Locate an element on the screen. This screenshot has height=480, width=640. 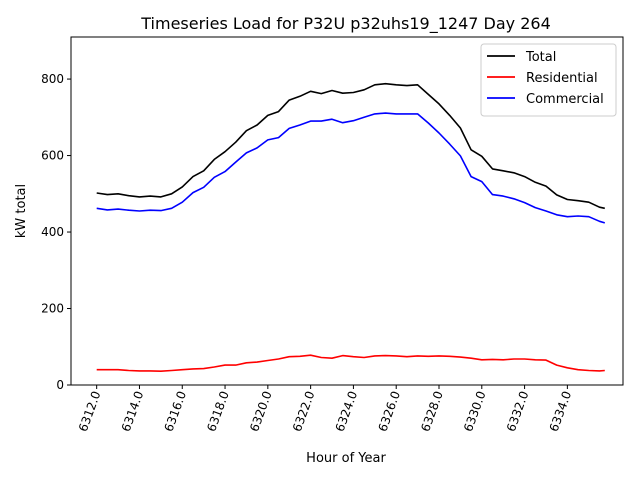
x-axis-label: Hour of Year is located at coordinates (346, 458).